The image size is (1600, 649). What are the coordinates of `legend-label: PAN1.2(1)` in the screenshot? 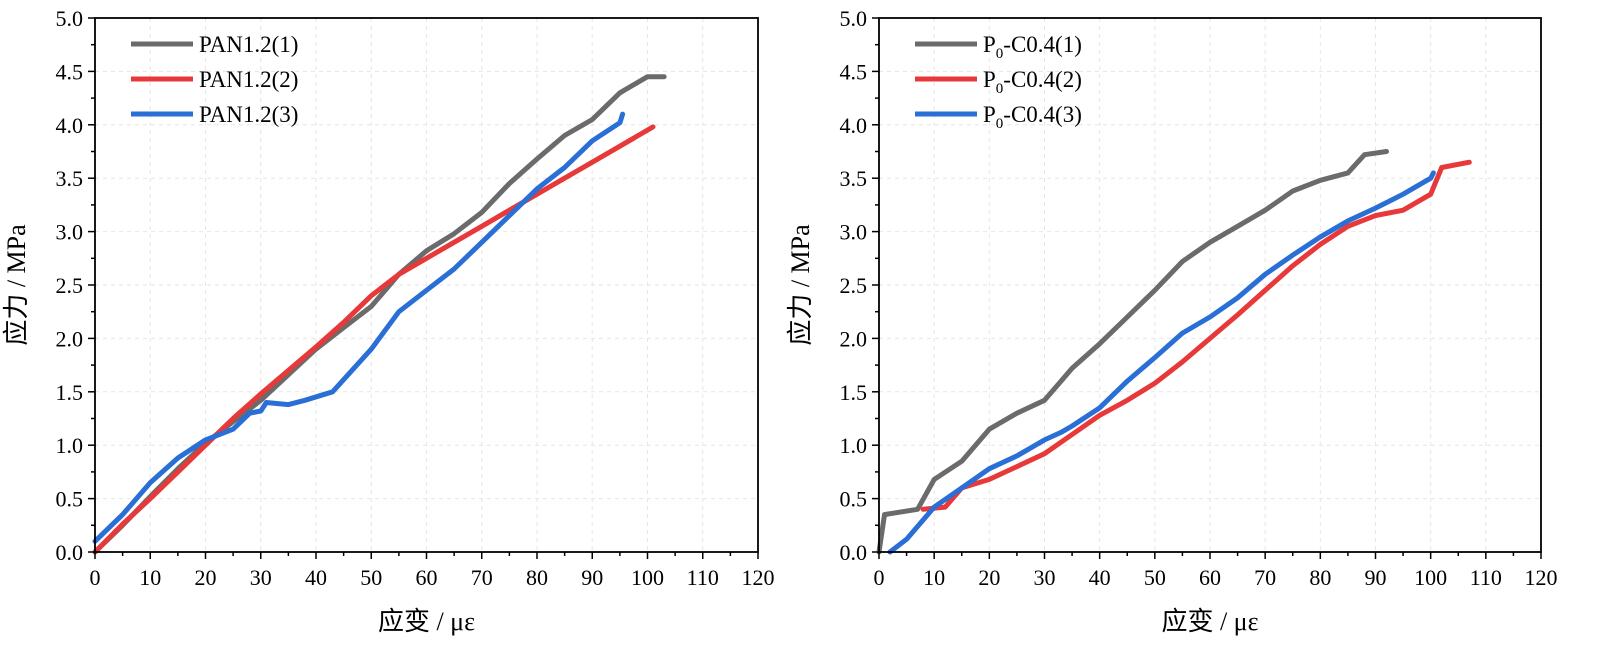 It's located at (248, 44).